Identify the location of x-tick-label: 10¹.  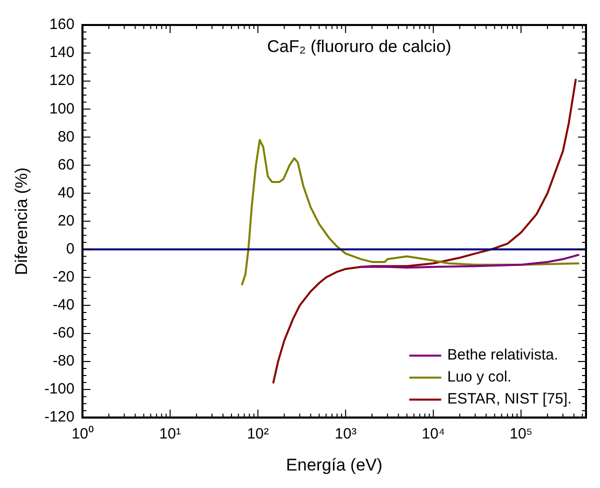
(170, 434).